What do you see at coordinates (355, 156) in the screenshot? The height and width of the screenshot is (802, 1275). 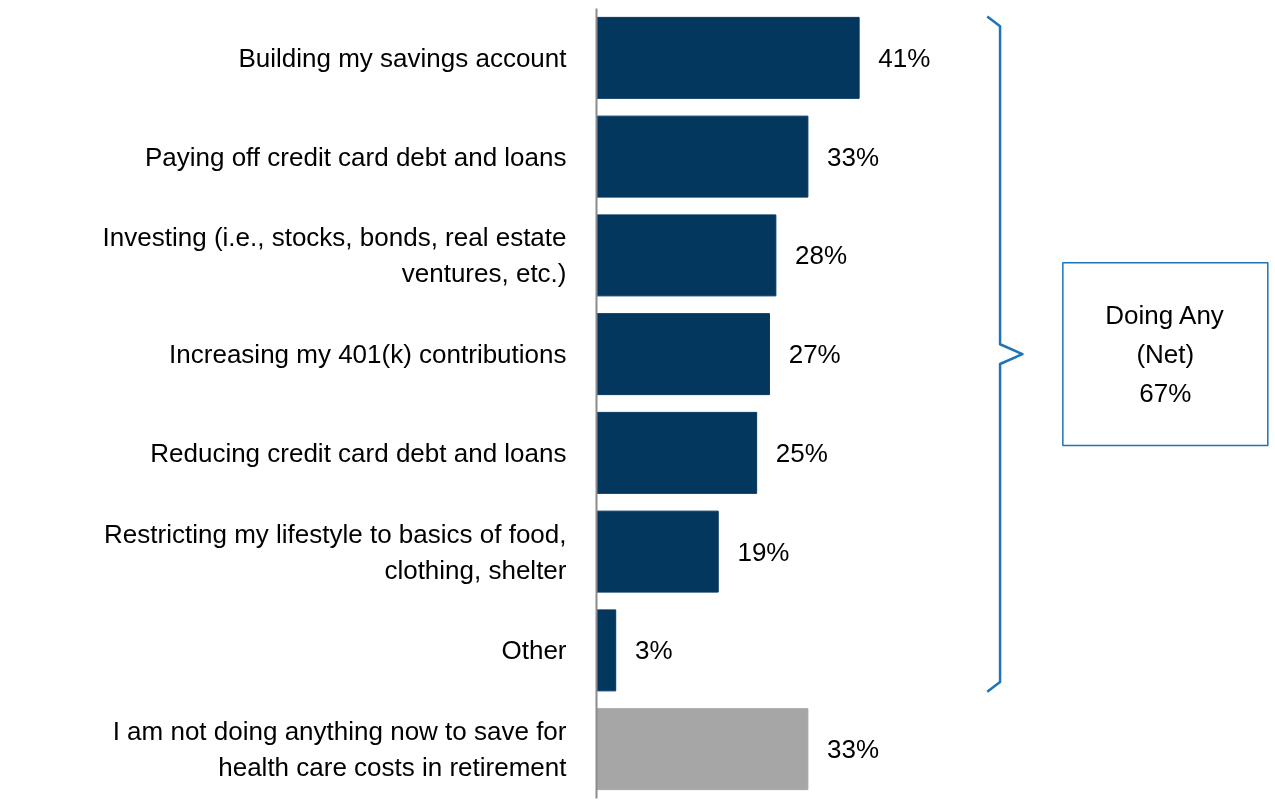 I see `y-tick-label: Paying off credit card debt and loans` at bounding box center [355, 156].